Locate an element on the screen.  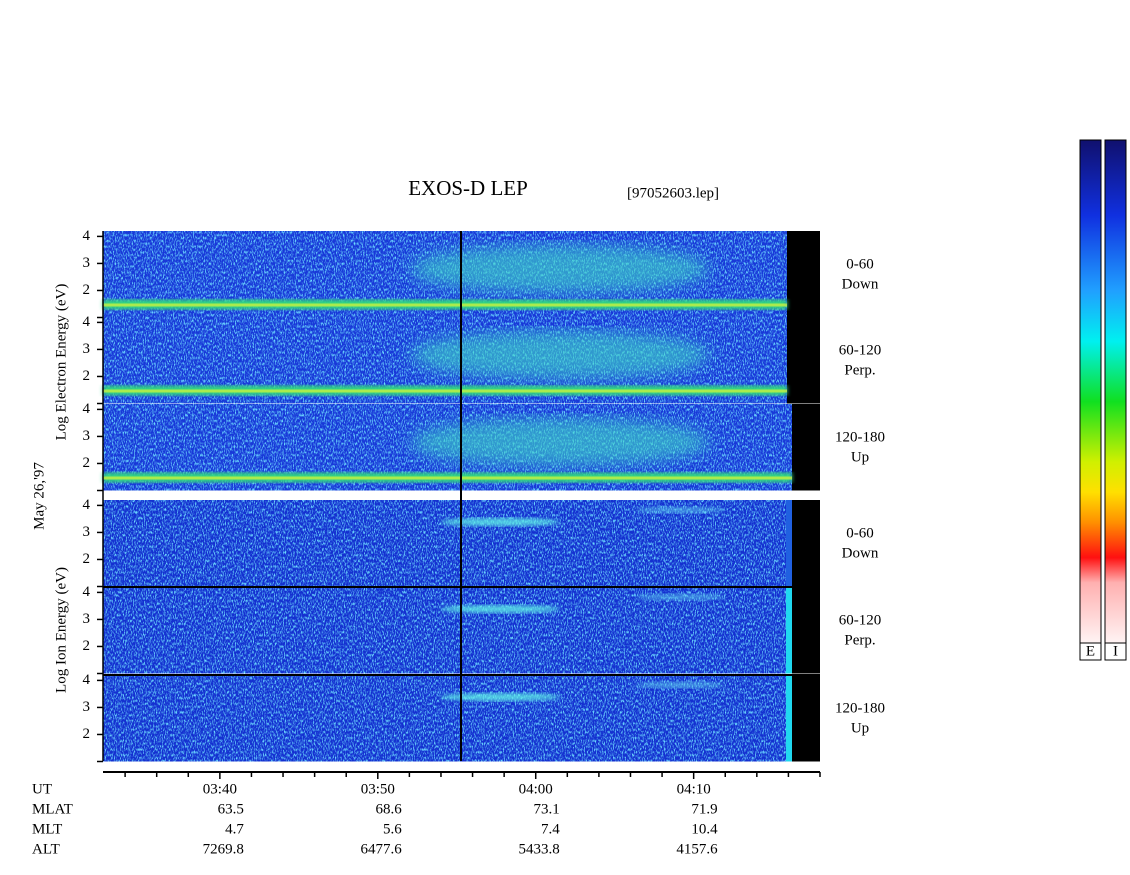
orbit-value: 71.9 is located at coordinates (704, 809).